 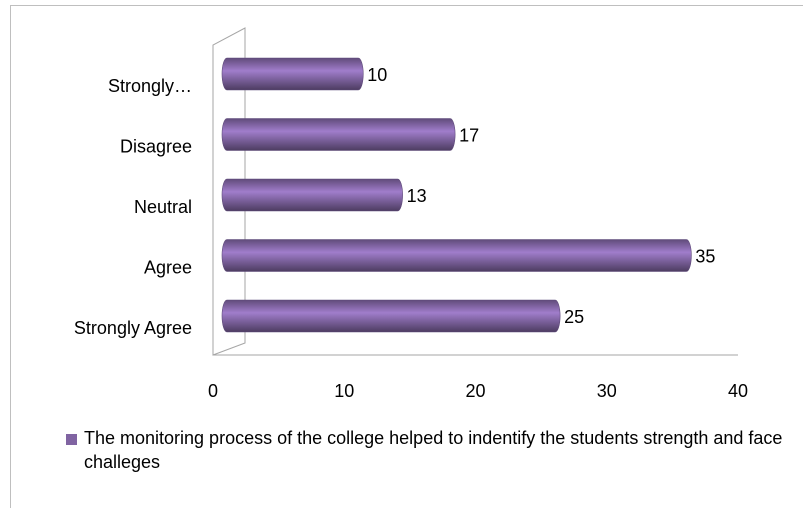 I want to click on data-label: 17, so click(x=469, y=135).